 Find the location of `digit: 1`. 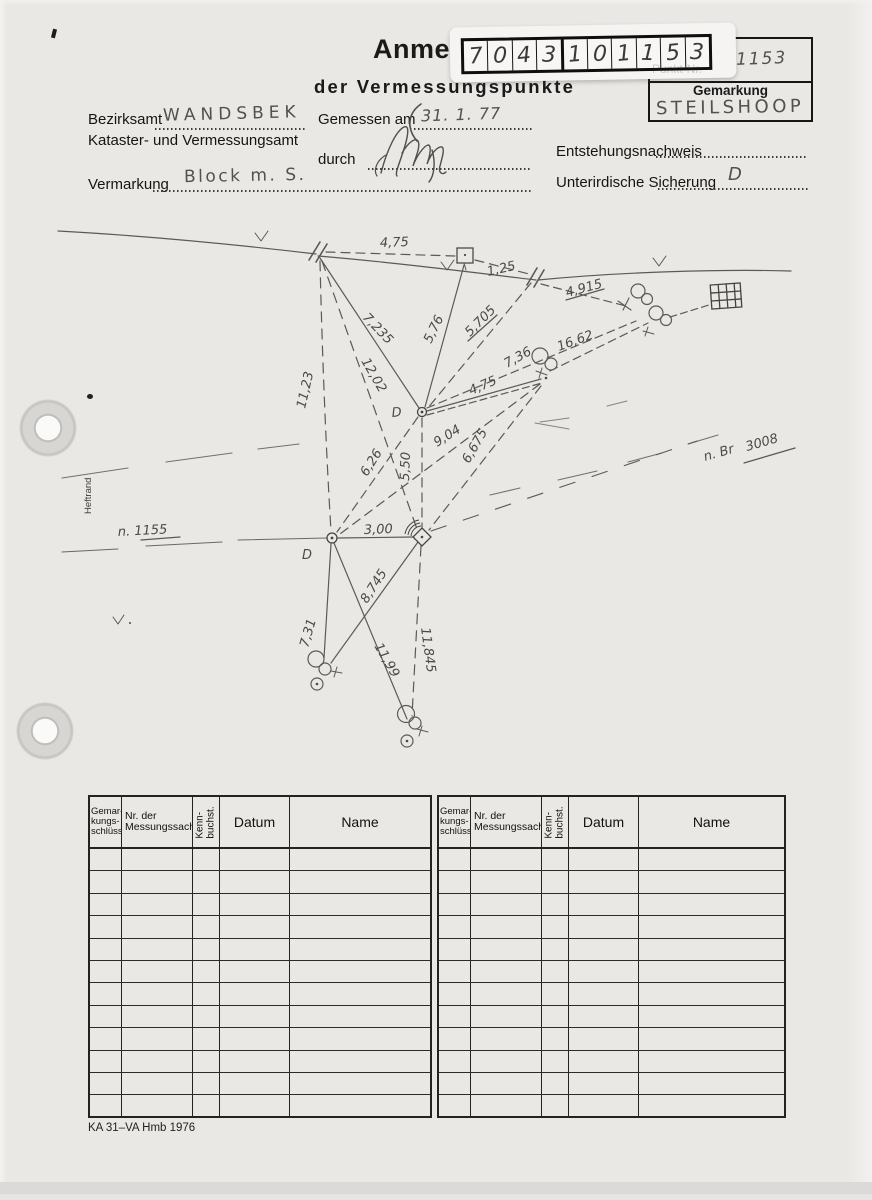

digit: 1 is located at coordinates (575, 54).